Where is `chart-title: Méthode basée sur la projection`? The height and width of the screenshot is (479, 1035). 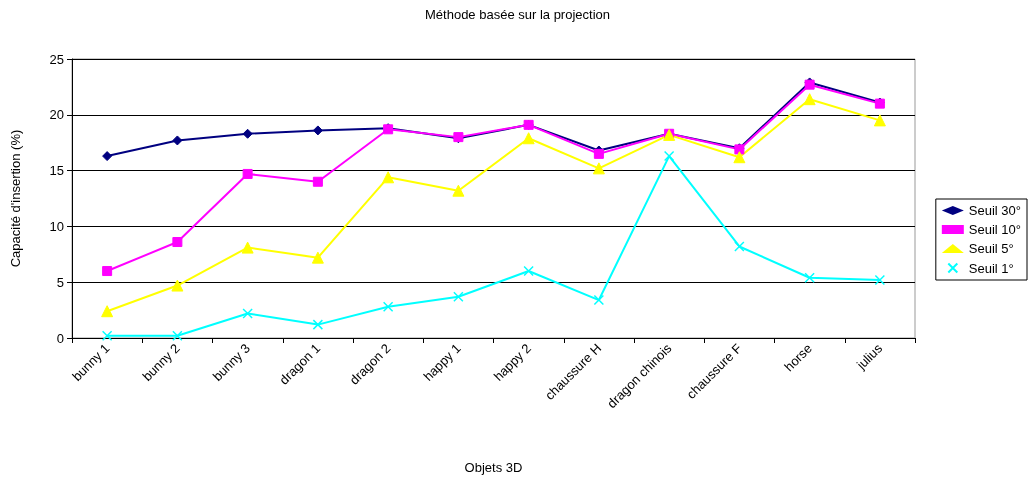
chart-title: Méthode basée sur la projection is located at coordinates (517, 14).